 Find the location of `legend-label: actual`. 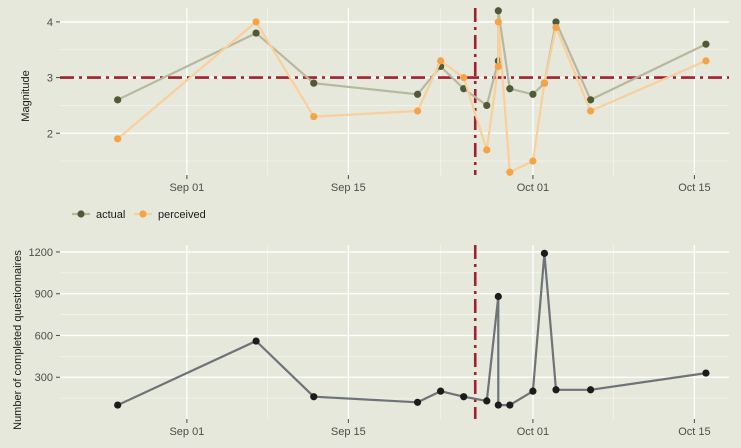

legend-label: actual is located at coordinates (110, 215).